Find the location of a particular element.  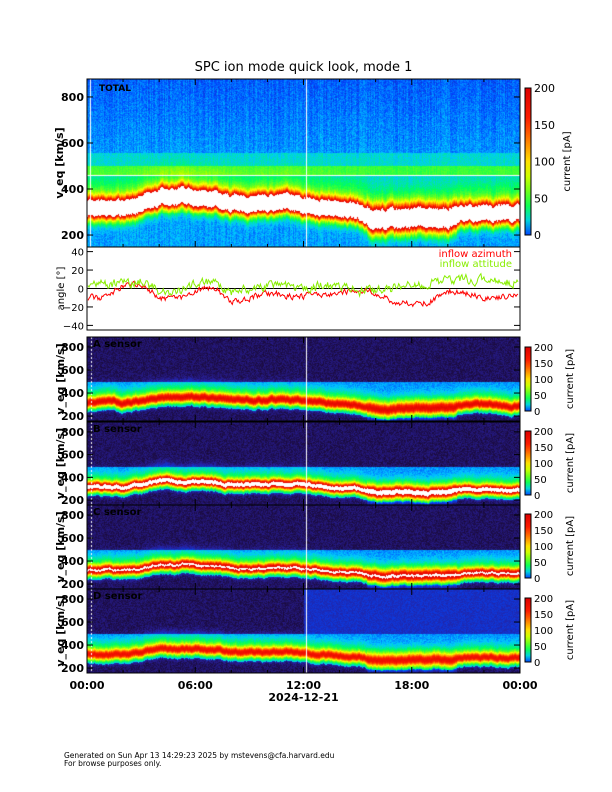

legend-inflow-azimuth: inflow azimuth is located at coordinates (475, 254).